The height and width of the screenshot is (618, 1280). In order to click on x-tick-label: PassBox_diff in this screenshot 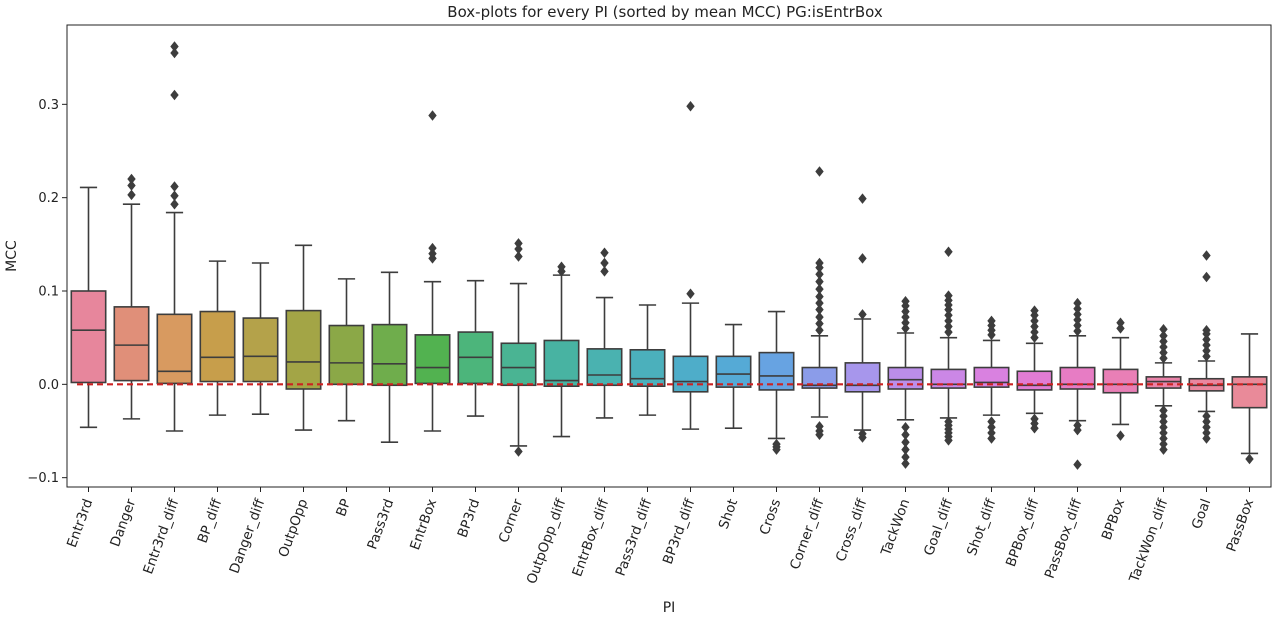, I will do `click(1064, 538)`.